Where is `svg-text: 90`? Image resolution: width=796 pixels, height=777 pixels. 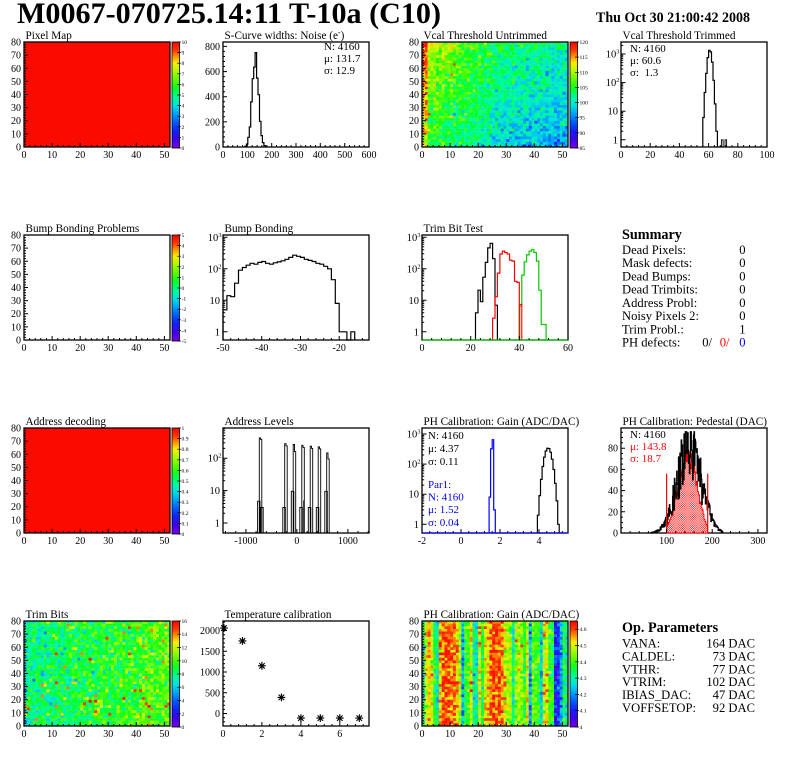
svg-text: 90 is located at coordinates (583, 134).